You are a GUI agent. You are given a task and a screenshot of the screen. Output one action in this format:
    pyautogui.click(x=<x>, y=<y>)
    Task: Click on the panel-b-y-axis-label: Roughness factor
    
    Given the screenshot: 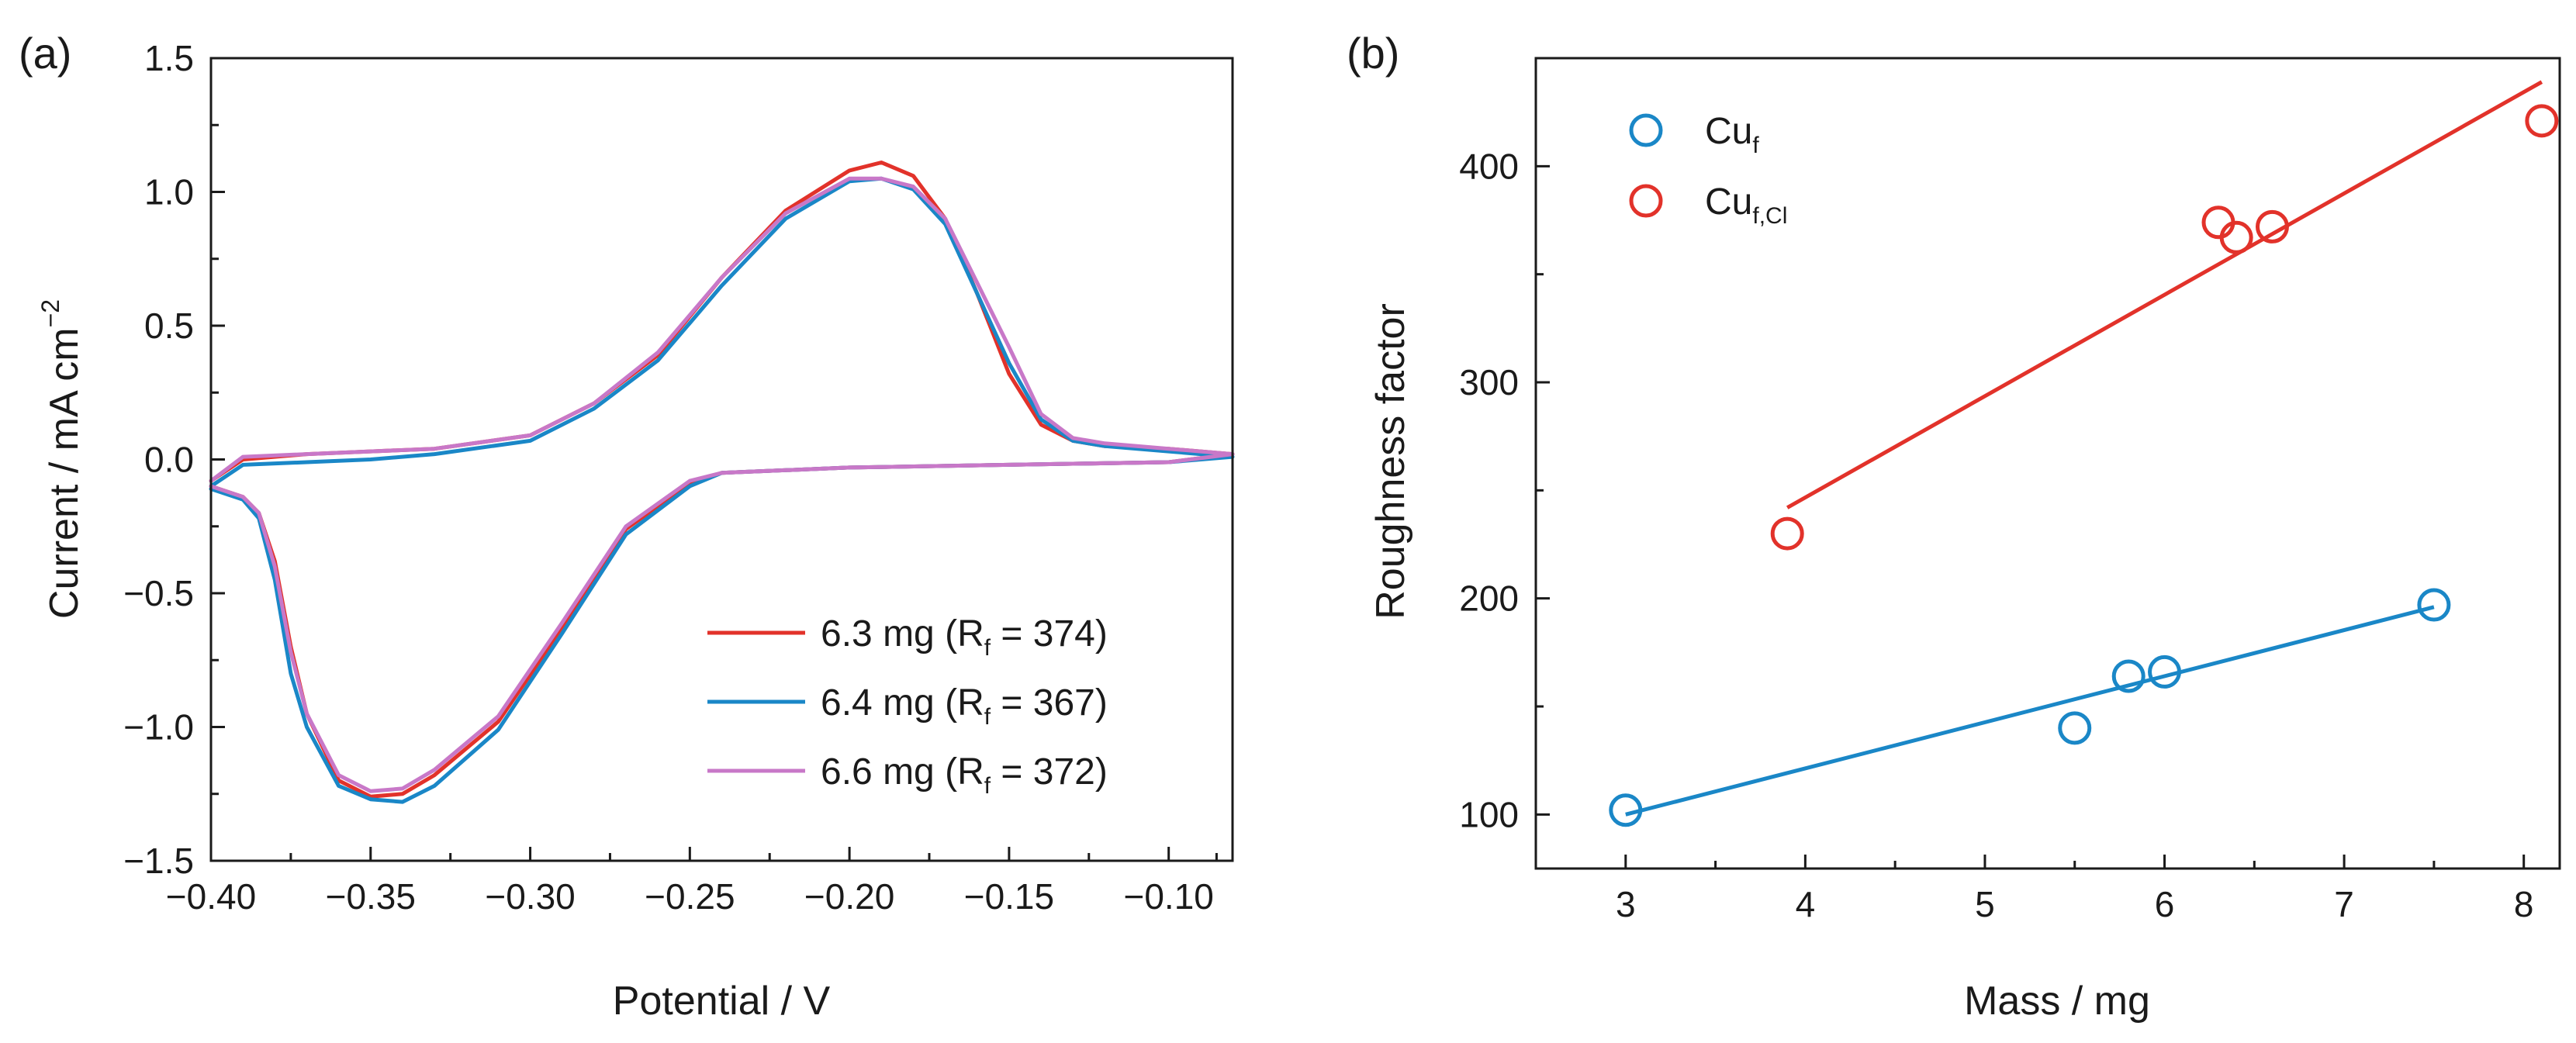 What is the action you would take?
    pyautogui.click(x=1390, y=461)
    